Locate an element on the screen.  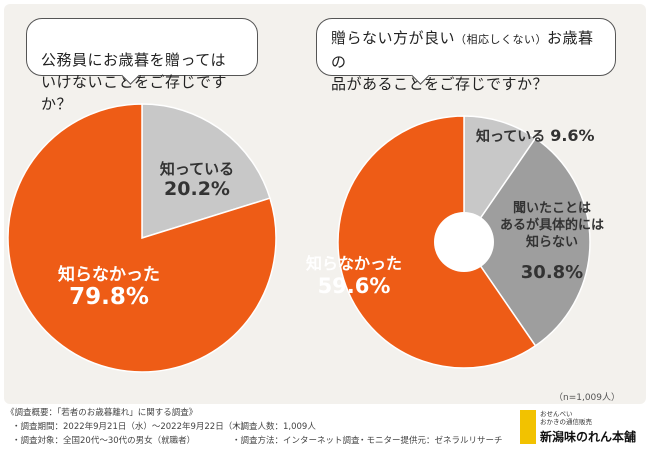
left-unknown-value-text: 79.8% is located at coordinates (109, 297).